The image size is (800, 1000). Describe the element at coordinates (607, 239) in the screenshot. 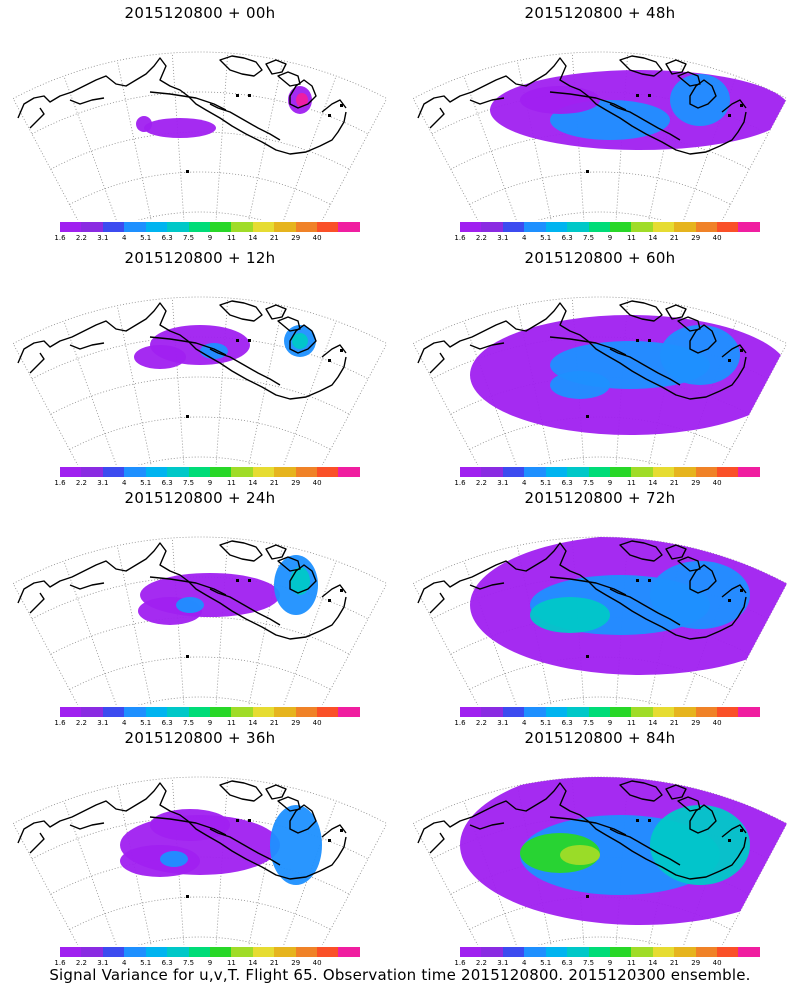

I see `colorbar-ticks: 1.6 2.2 3.1 4 5.1 6.3 7.5 9 11 14 21 29 40` at that location.